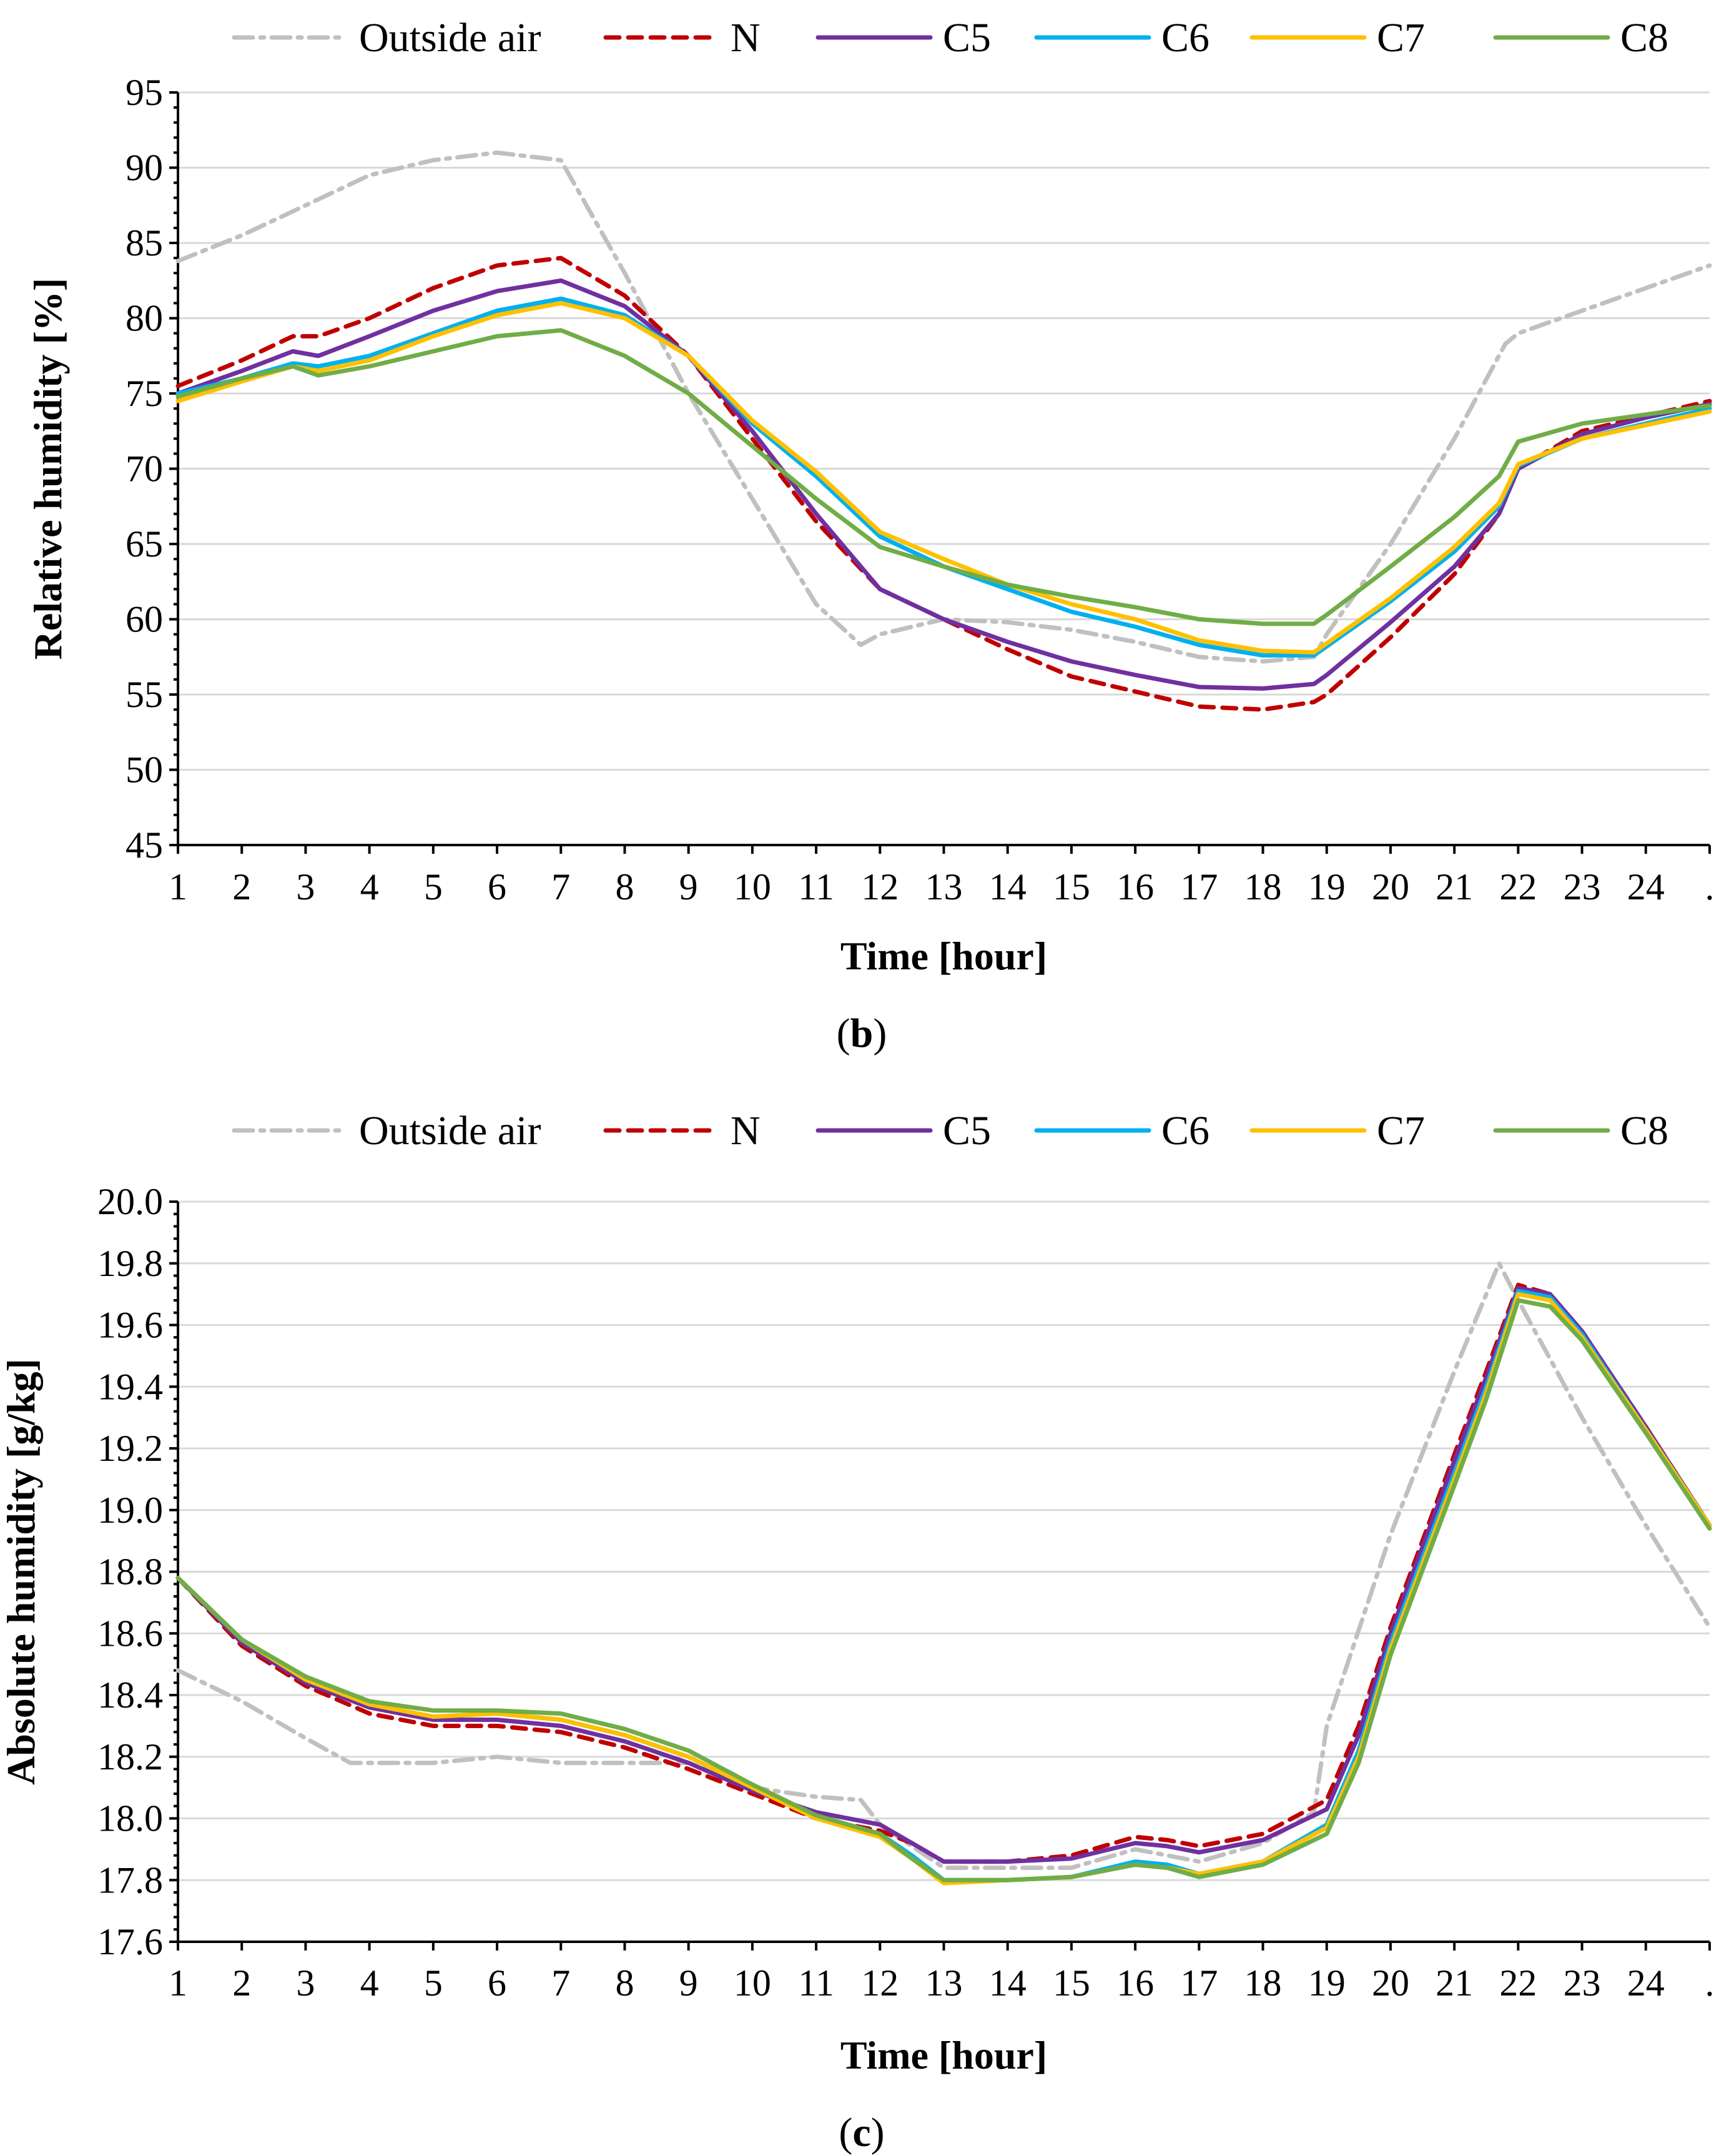  What do you see at coordinates (1263, 1983) in the screenshot?
I see `x-tick-label: 18` at bounding box center [1263, 1983].